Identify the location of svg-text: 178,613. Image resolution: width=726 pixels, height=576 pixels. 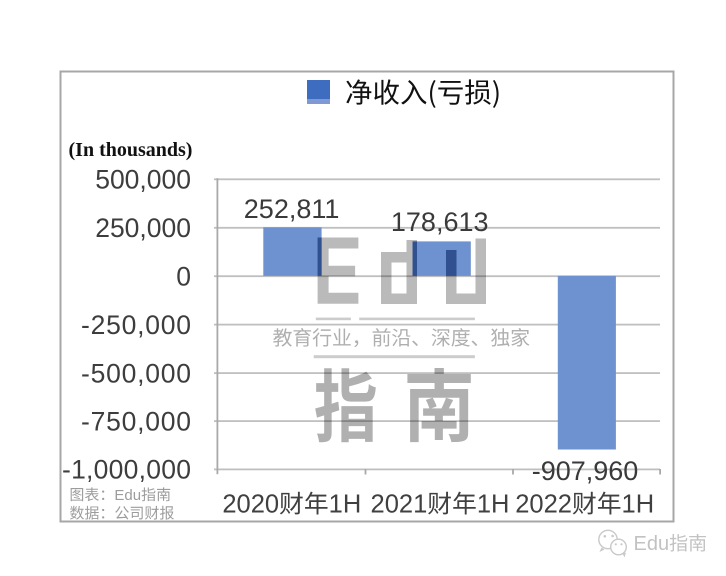
(440, 222).